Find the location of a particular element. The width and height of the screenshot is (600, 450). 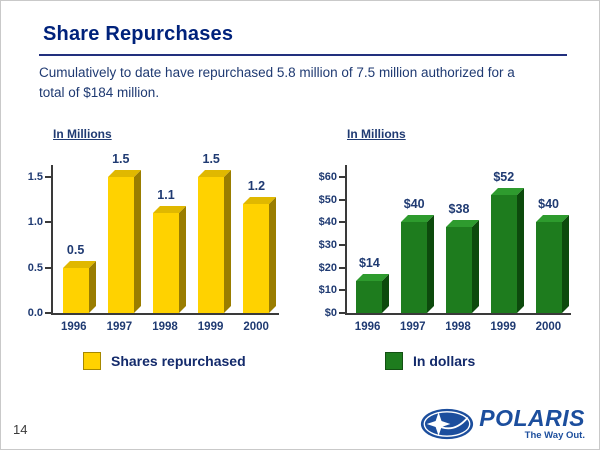

page-title: Share Repurchases is located at coordinates (138, 34).